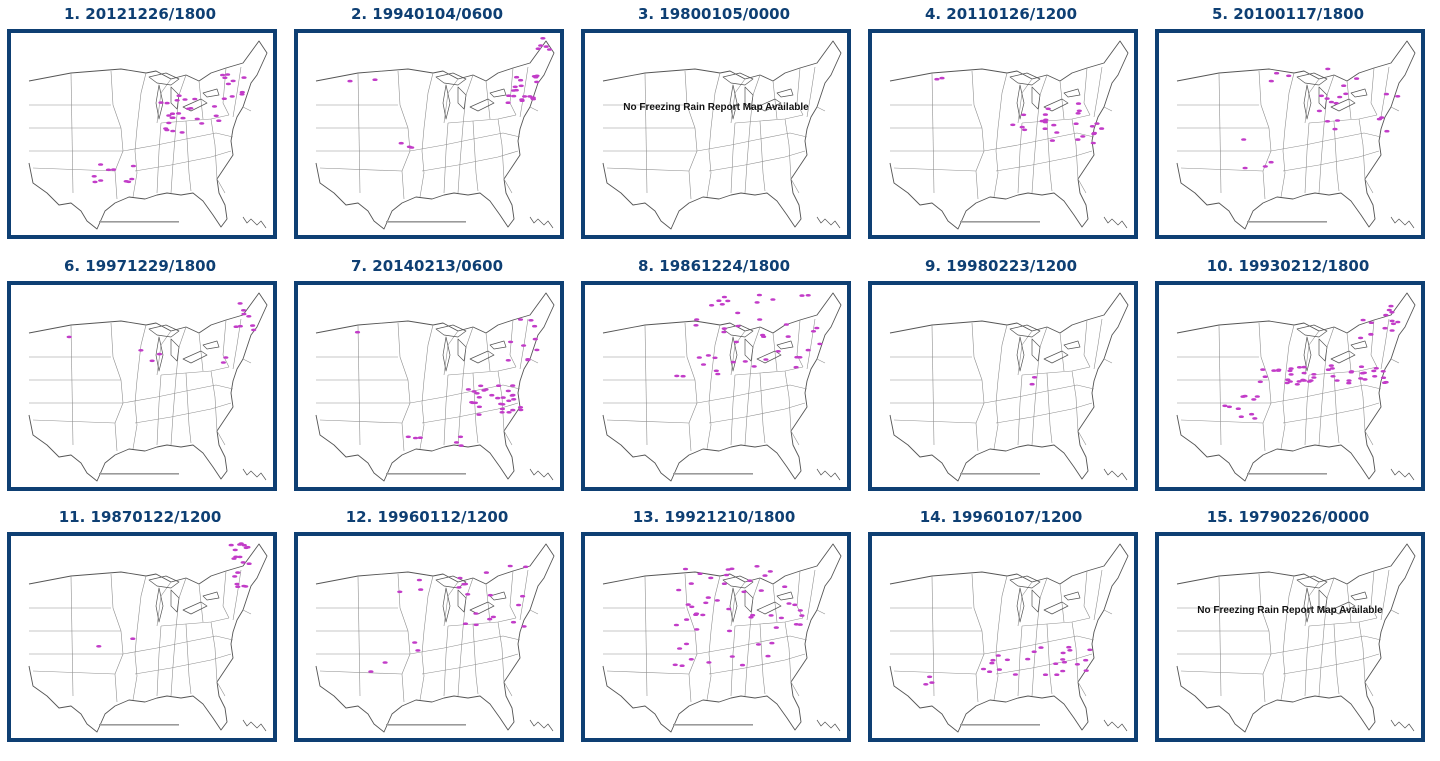 This screenshot has width=1440, height=761. What do you see at coordinates (722, 387) in the screenshot?
I see `freezing-rain-map` at bounding box center [722, 387].